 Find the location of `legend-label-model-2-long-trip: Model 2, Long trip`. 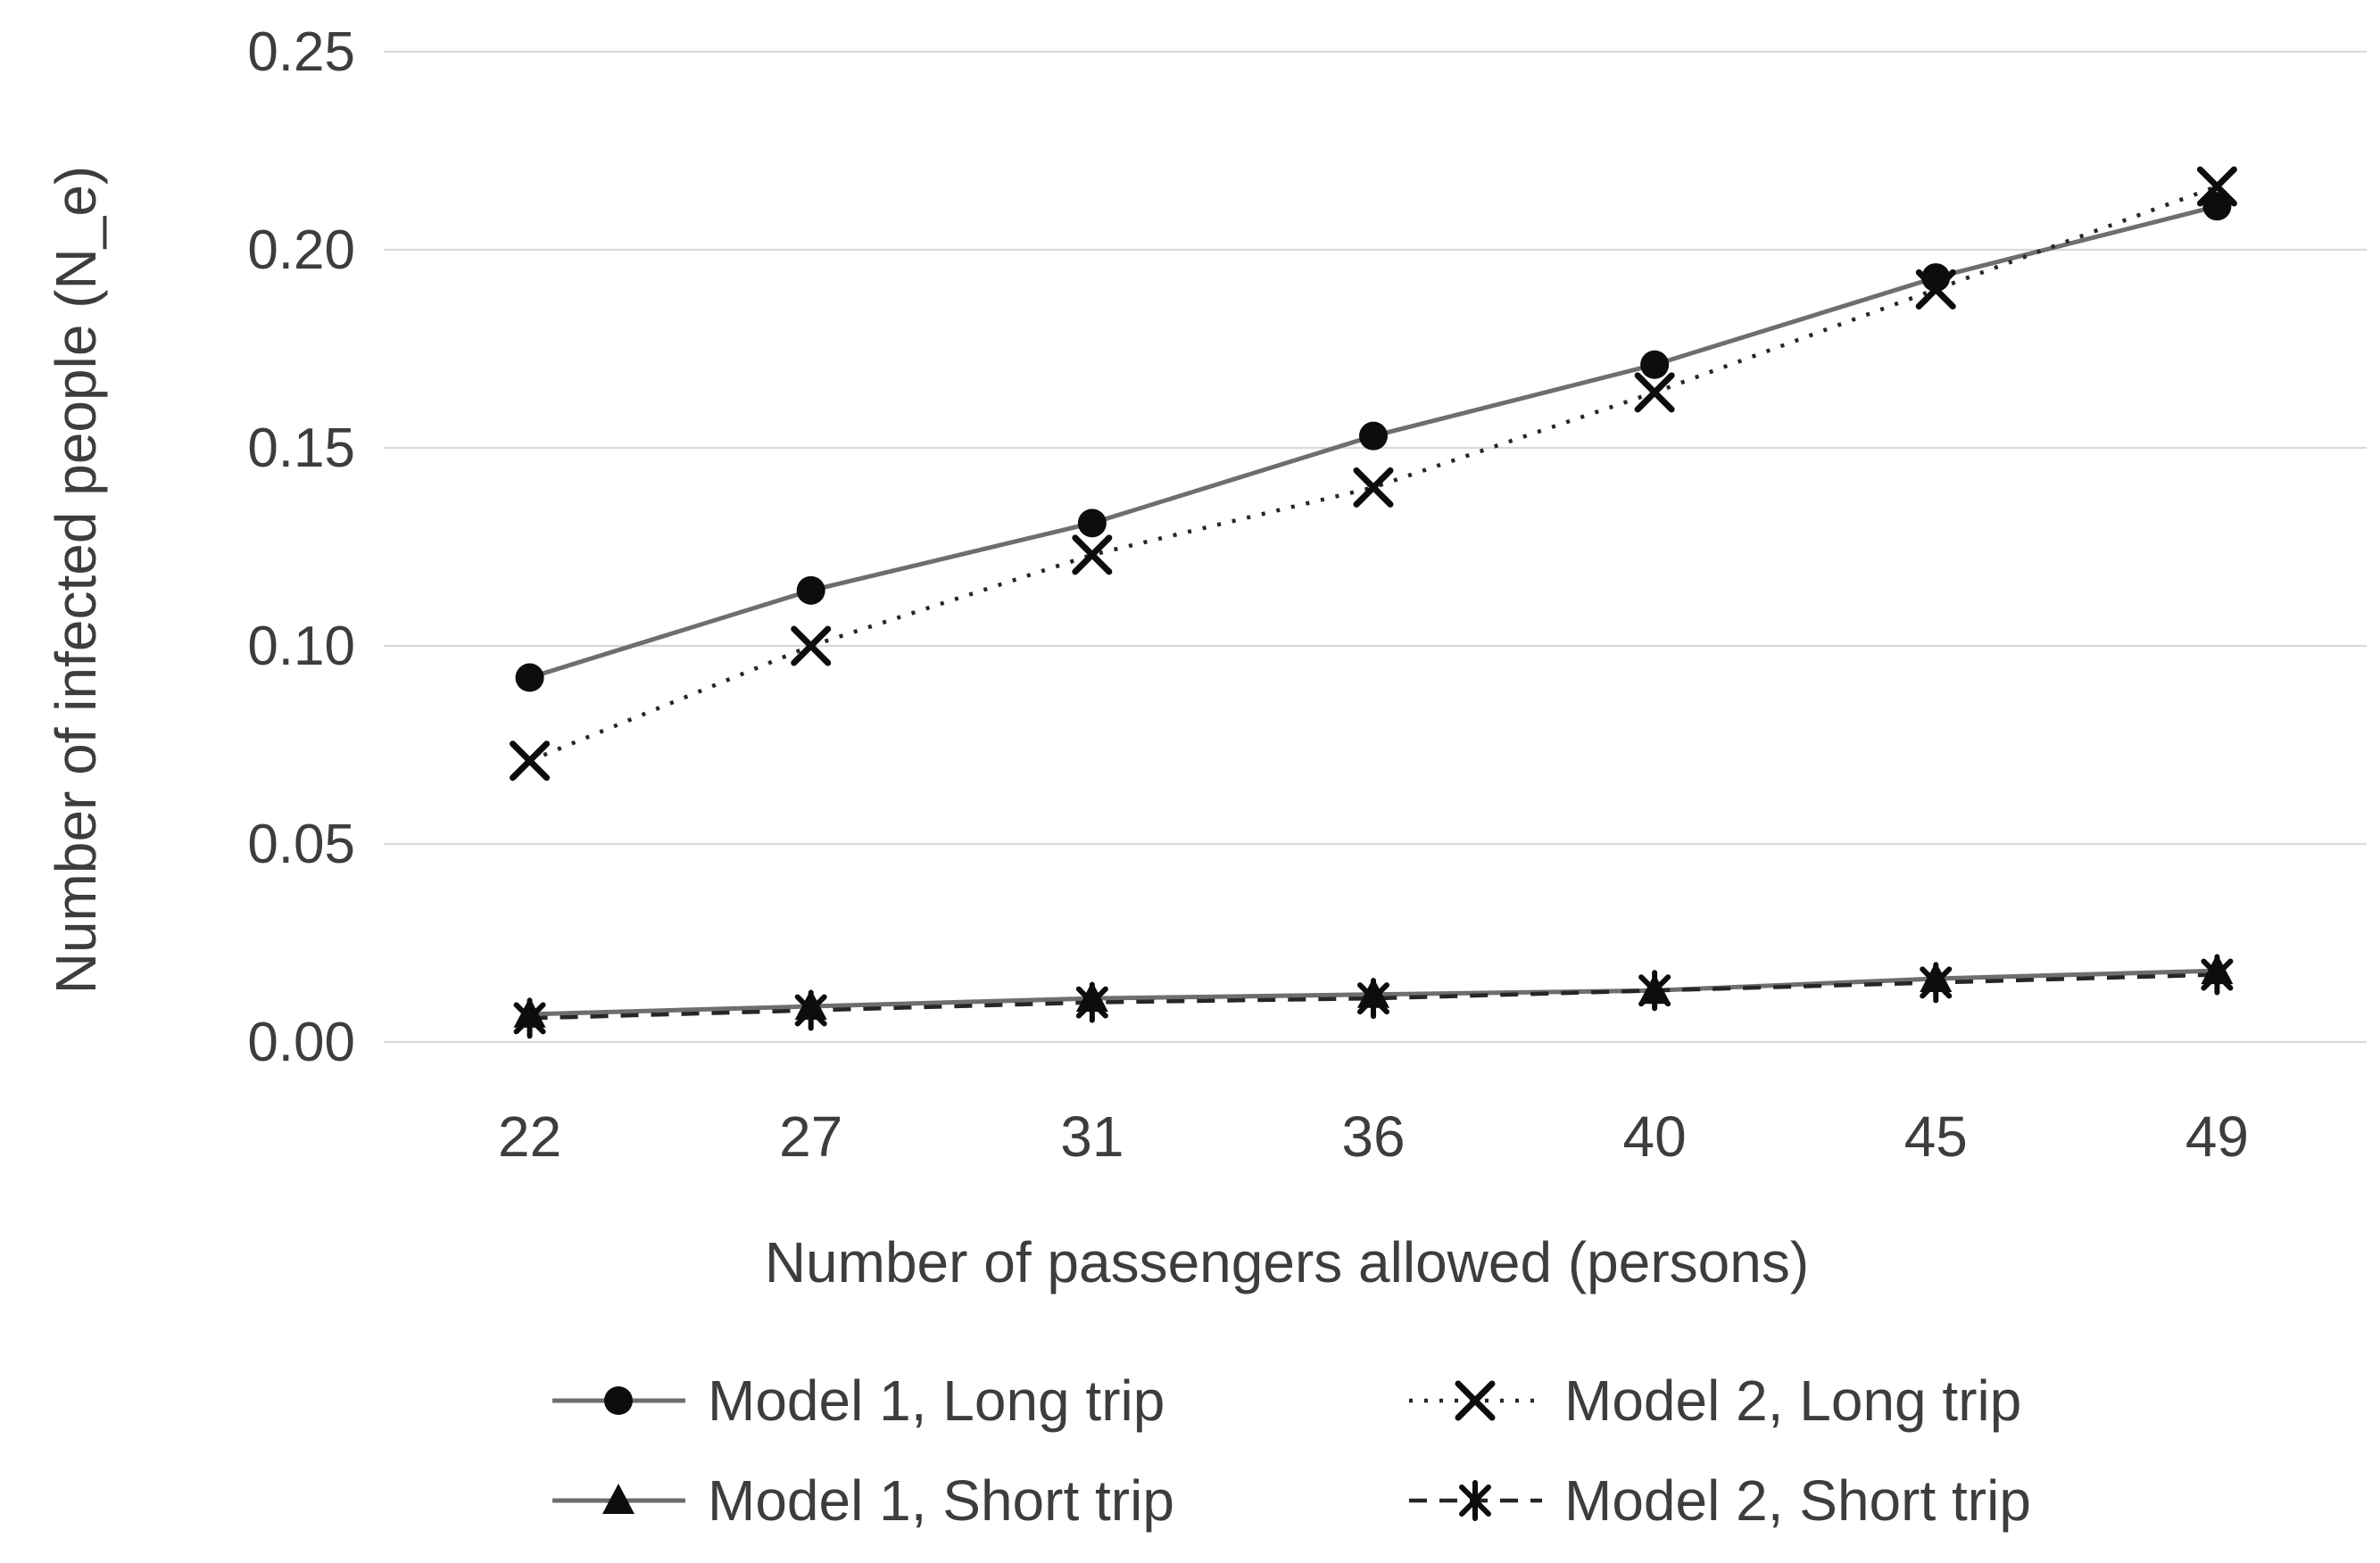

legend-label-model-2-long-trip: Model 2, Long trip is located at coordinates (1793, 1401).